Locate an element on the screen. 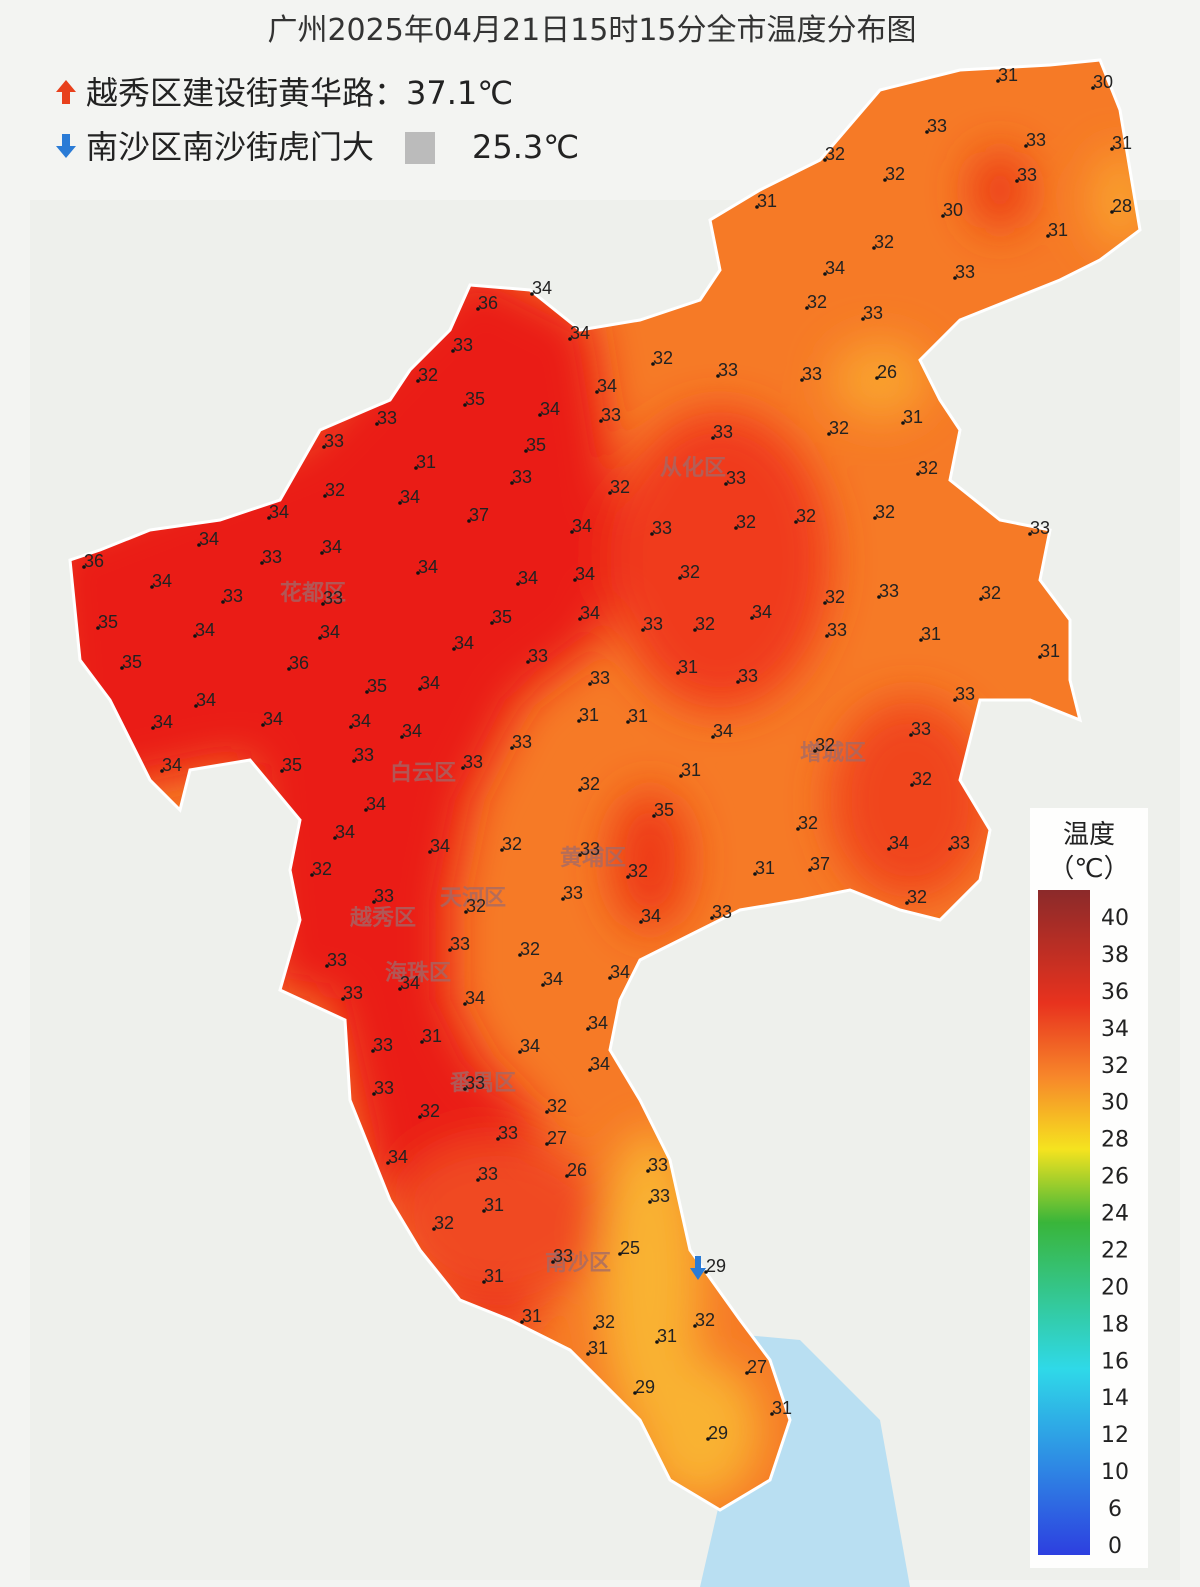 The width and height of the screenshot is (1200, 1587). legend-tick-label: 36 is located at coordinates (1115, 992).